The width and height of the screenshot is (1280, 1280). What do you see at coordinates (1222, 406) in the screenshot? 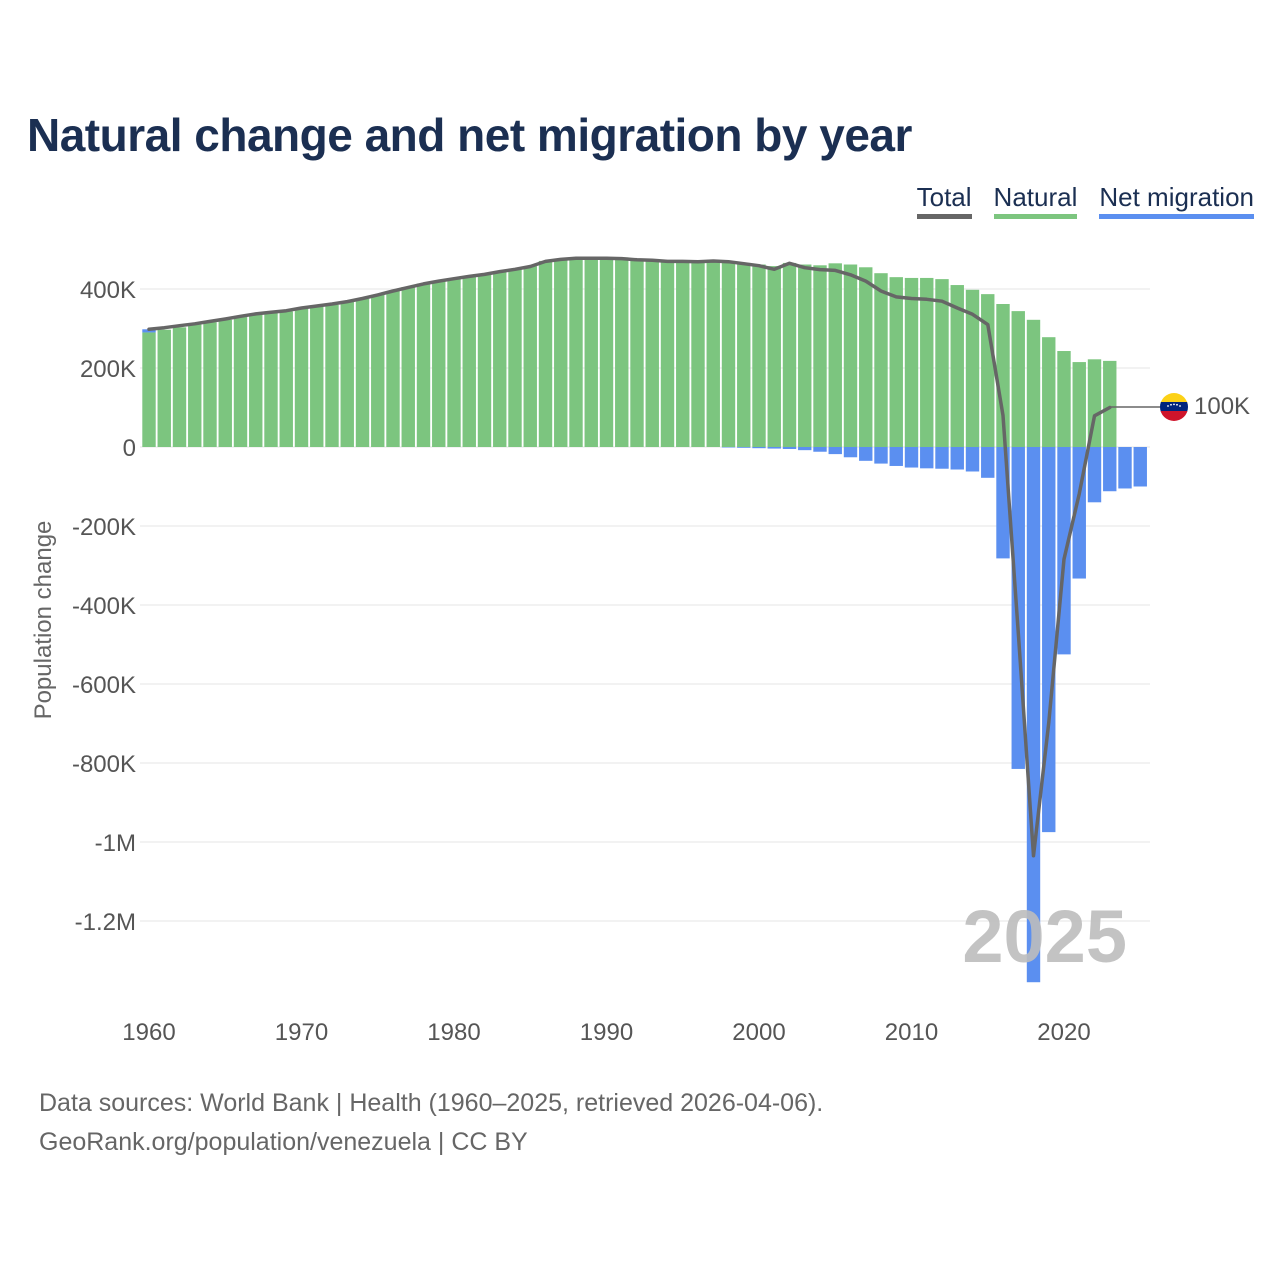
I see `end-value-label: 100K` at bounding box center [1222, 406].